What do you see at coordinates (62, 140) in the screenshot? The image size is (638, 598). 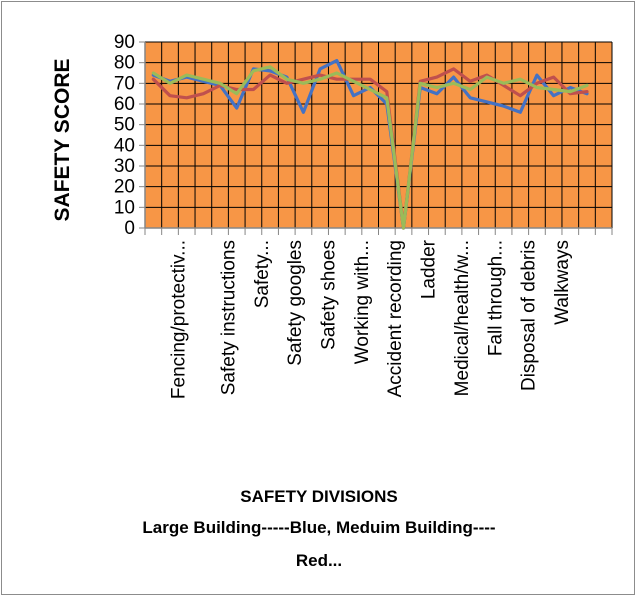 I see `y-axis-label: SAFETY SCORE` at bounding box center [62, 140].